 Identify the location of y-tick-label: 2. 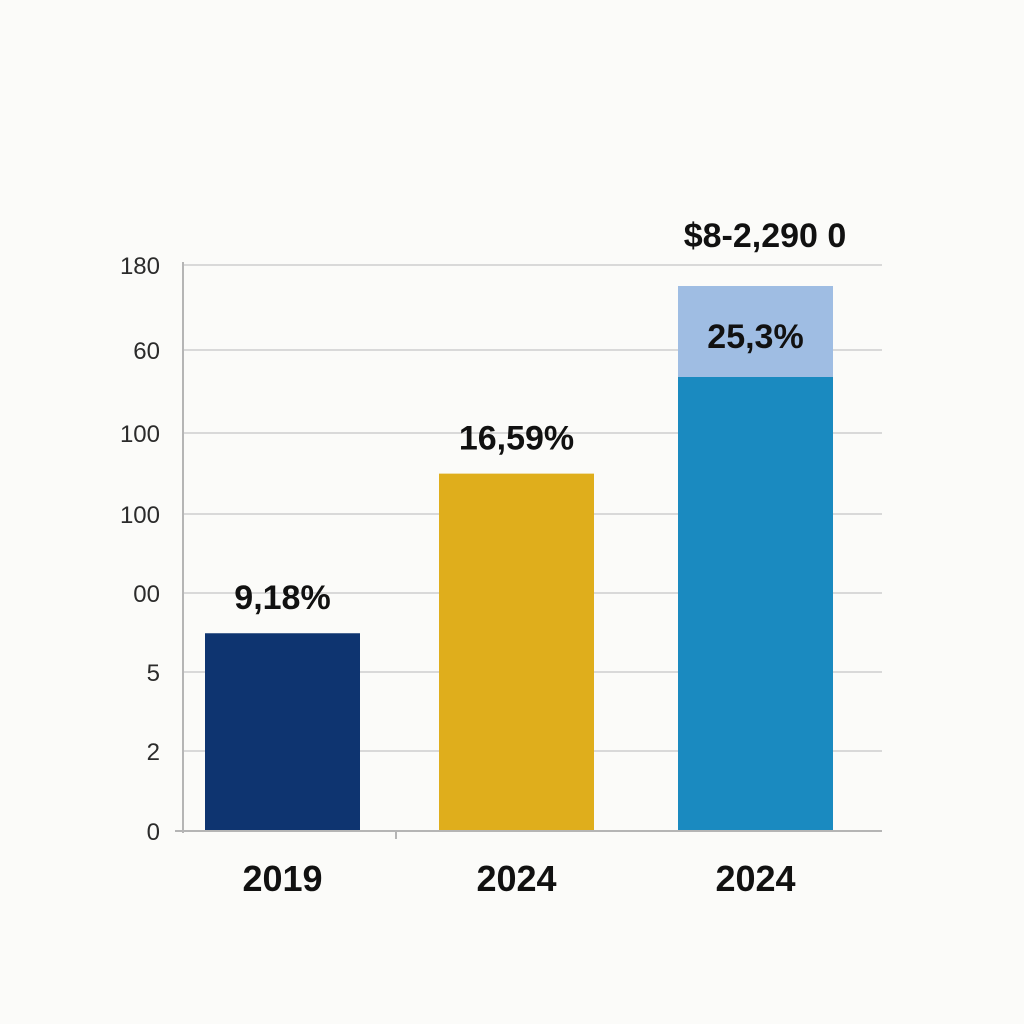
(153, 752).